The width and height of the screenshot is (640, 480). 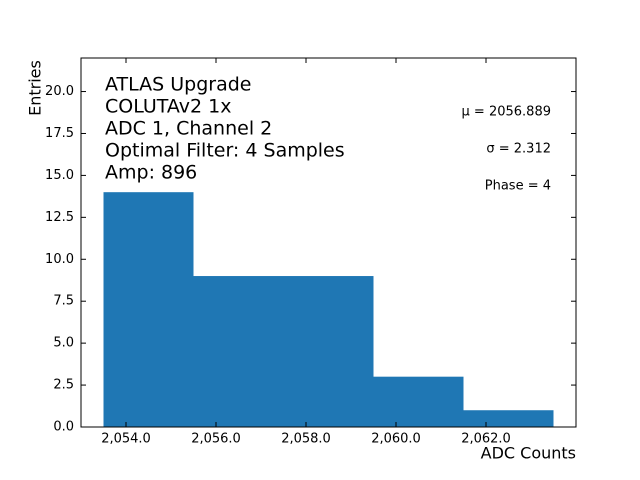 What do you see at coordinates (59, 259) in the screenshot?
I see `y-tick-label: 10.0` at bounding box center [59, 259].